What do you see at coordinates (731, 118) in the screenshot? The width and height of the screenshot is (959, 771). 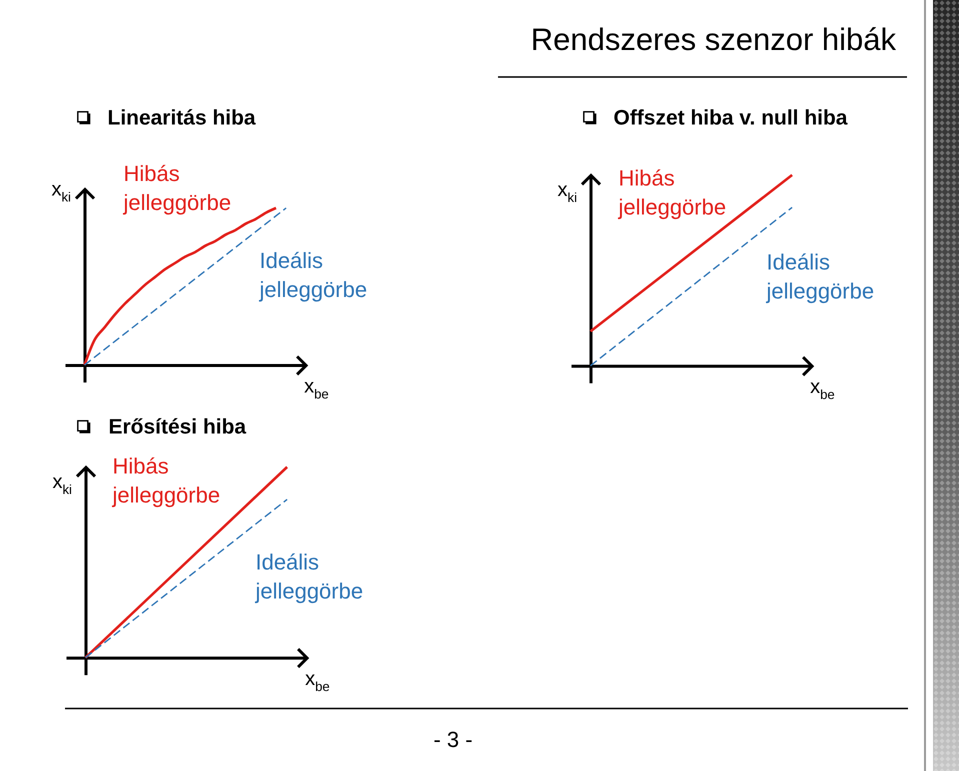 I see `chart-title: Offszet hiba v. null hiba` at bounding box center [731, 118].